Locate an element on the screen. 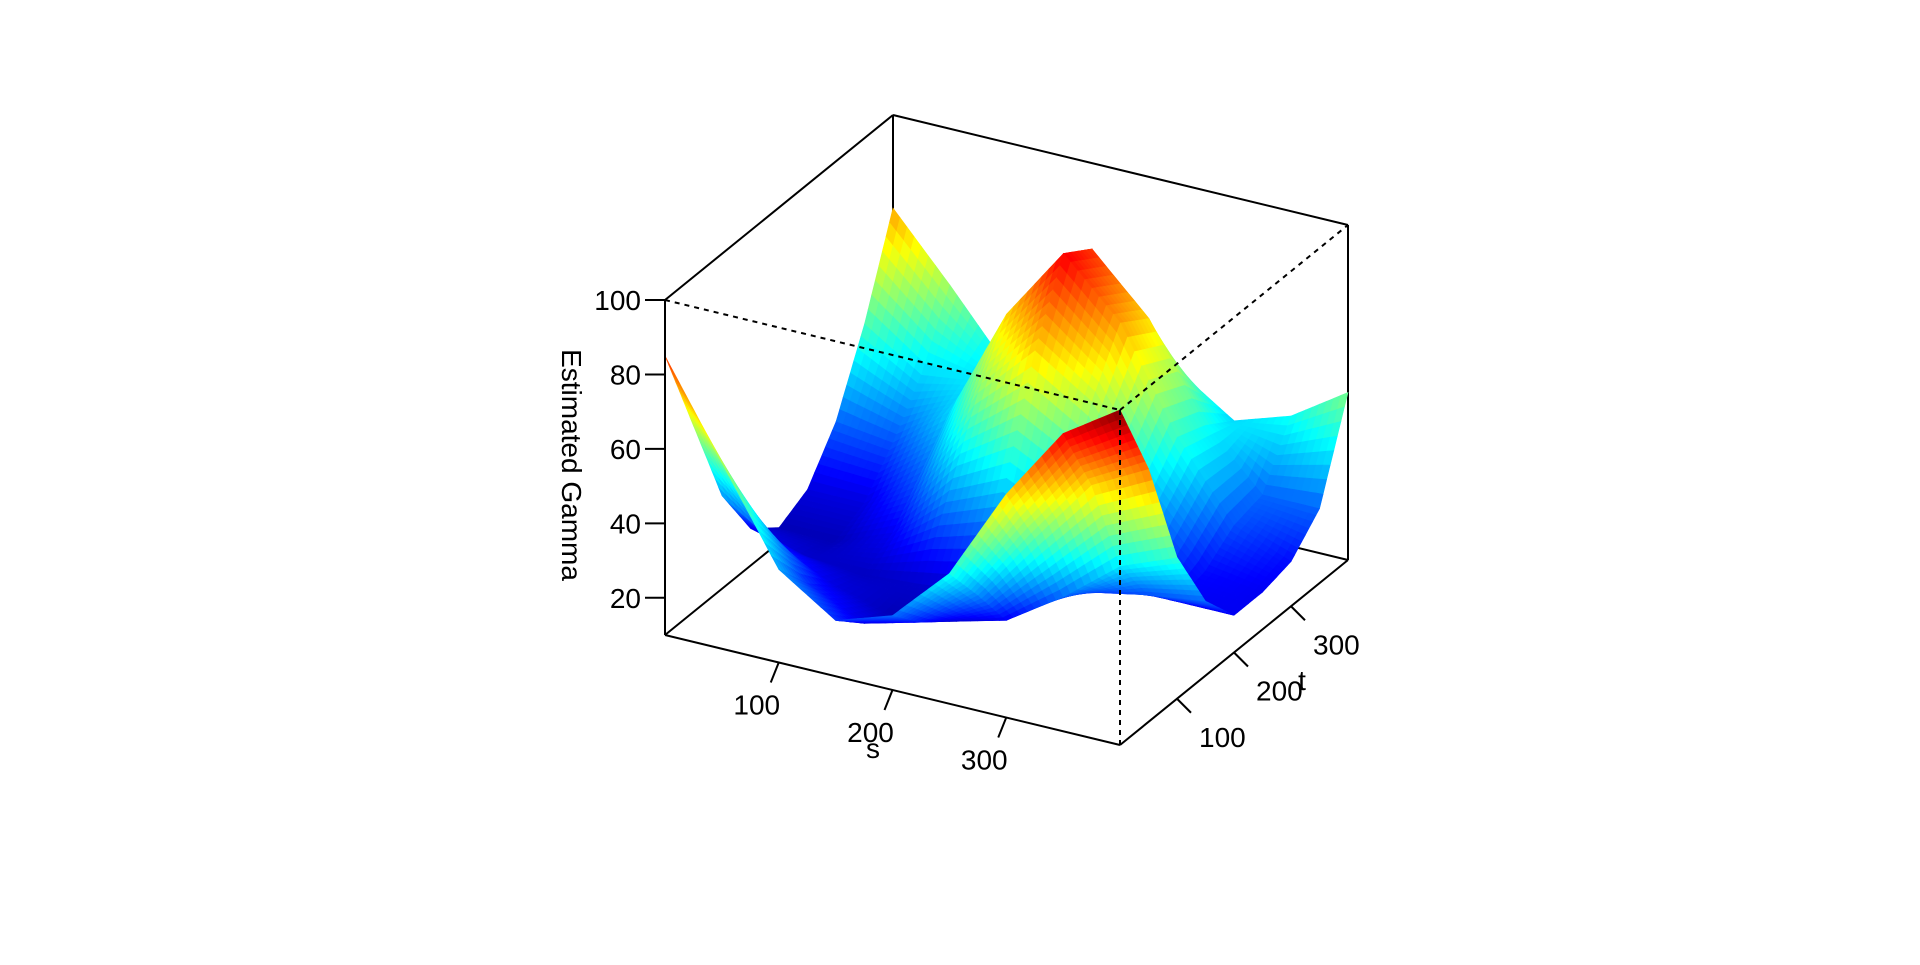 Image resolution: width=1920 pixels, height=965 pixels. x-axis-label: s is located at coordinates (873, 748).